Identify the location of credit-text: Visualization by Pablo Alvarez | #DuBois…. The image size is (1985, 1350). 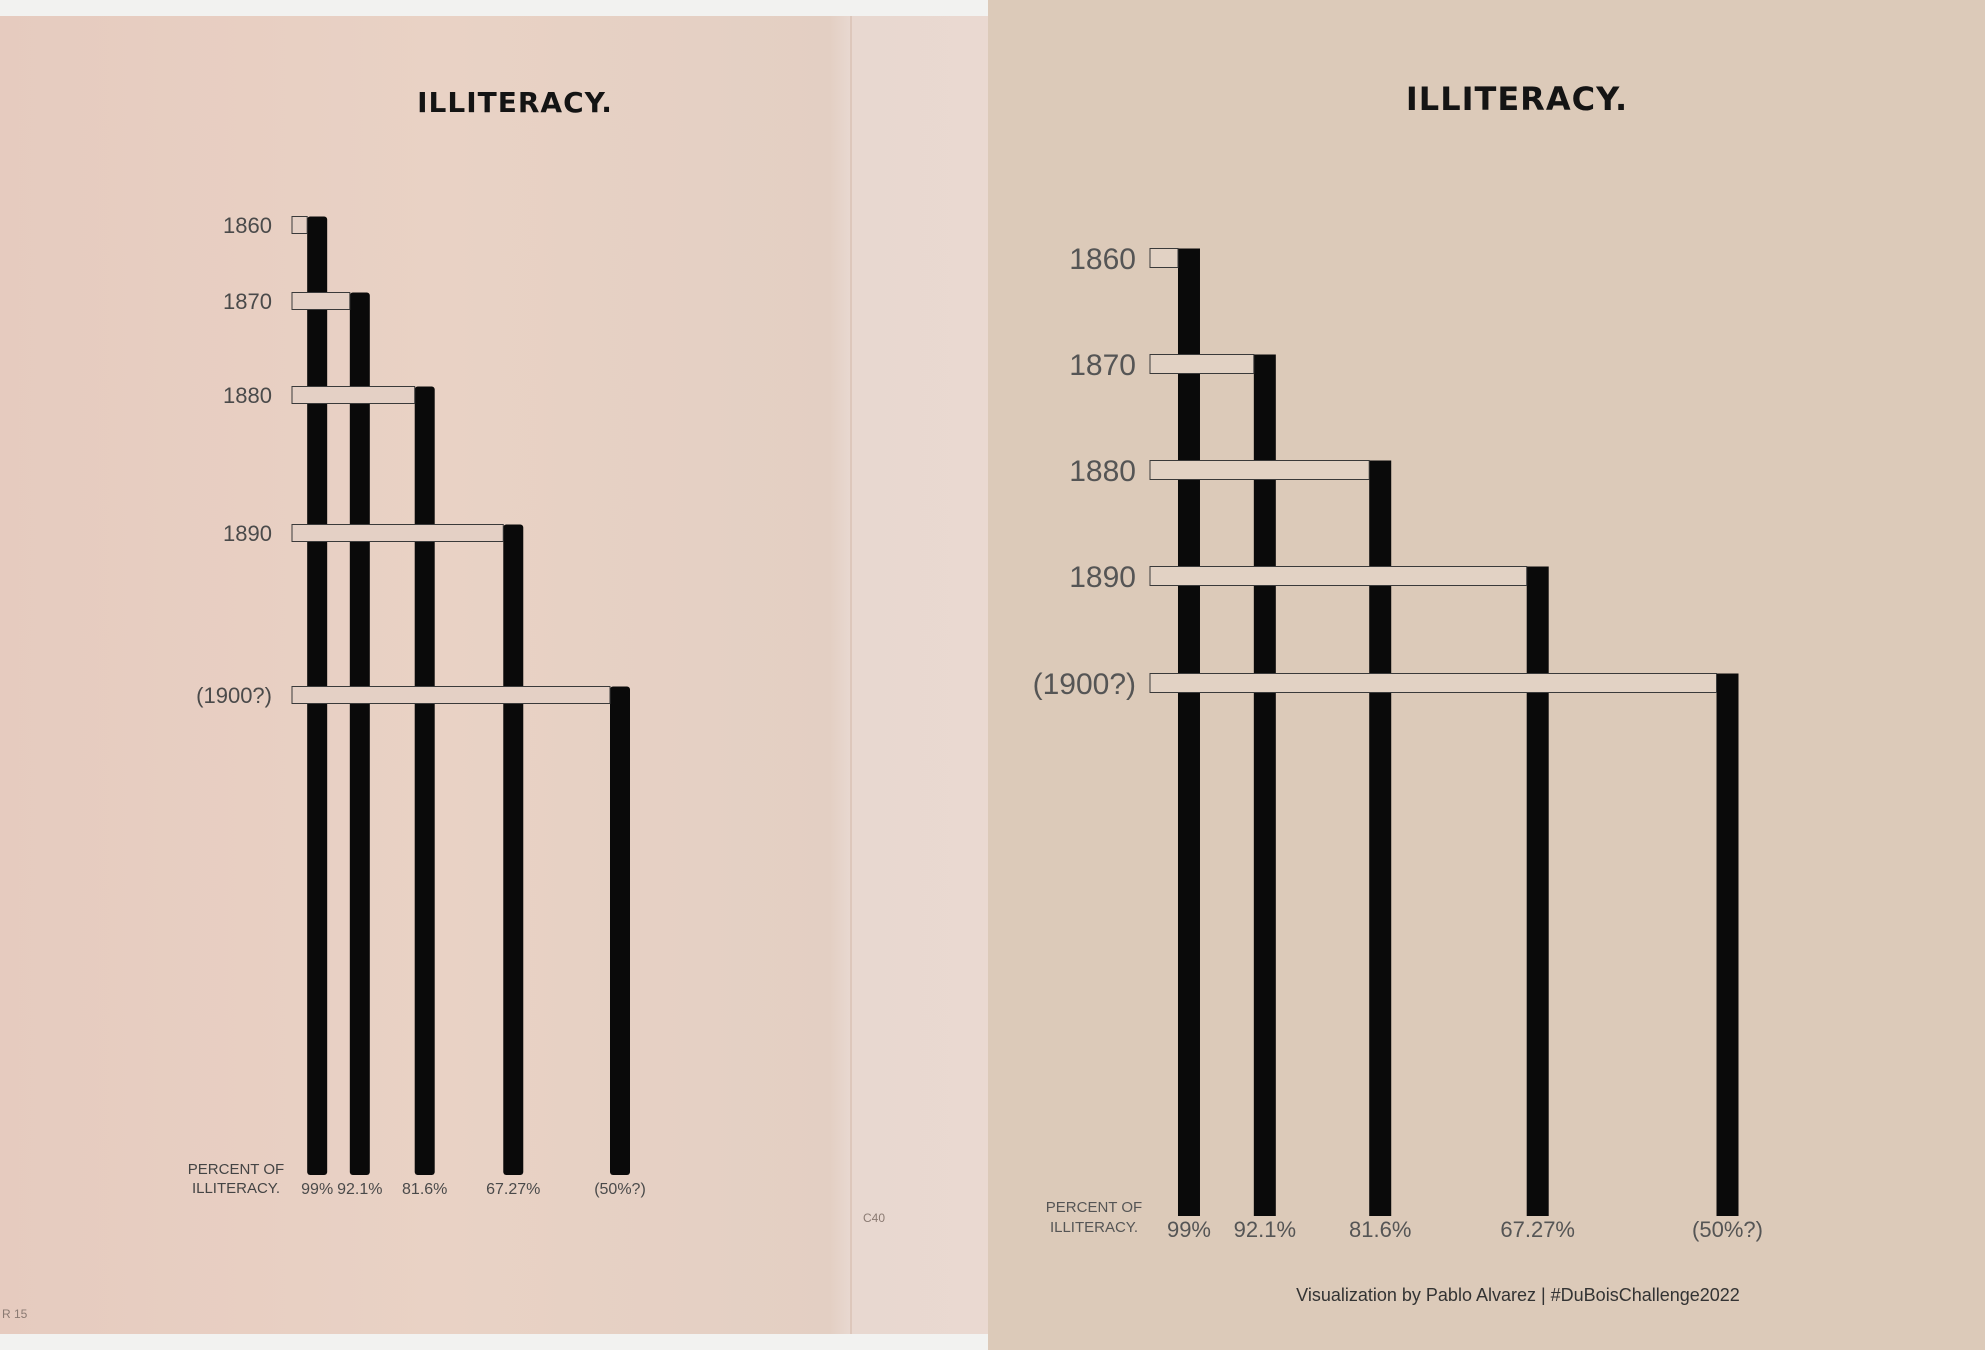
(1518, 1295).